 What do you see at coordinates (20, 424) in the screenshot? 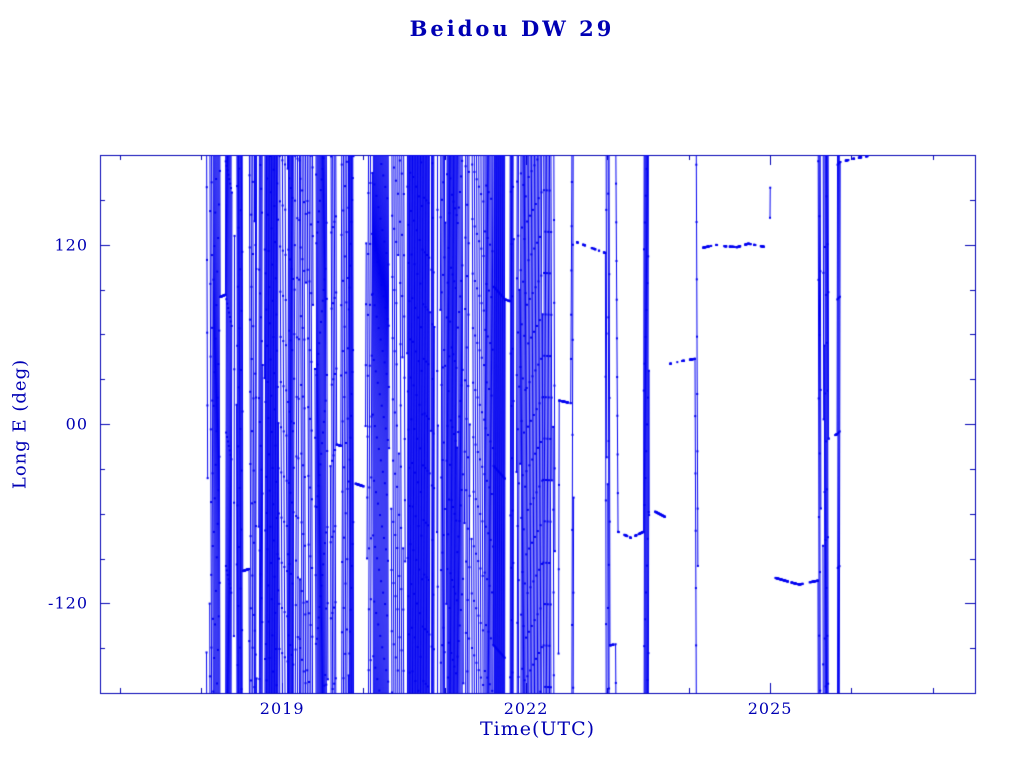
I see `y-axis-label: Long E (deg)` at bounding box center [20, 424].